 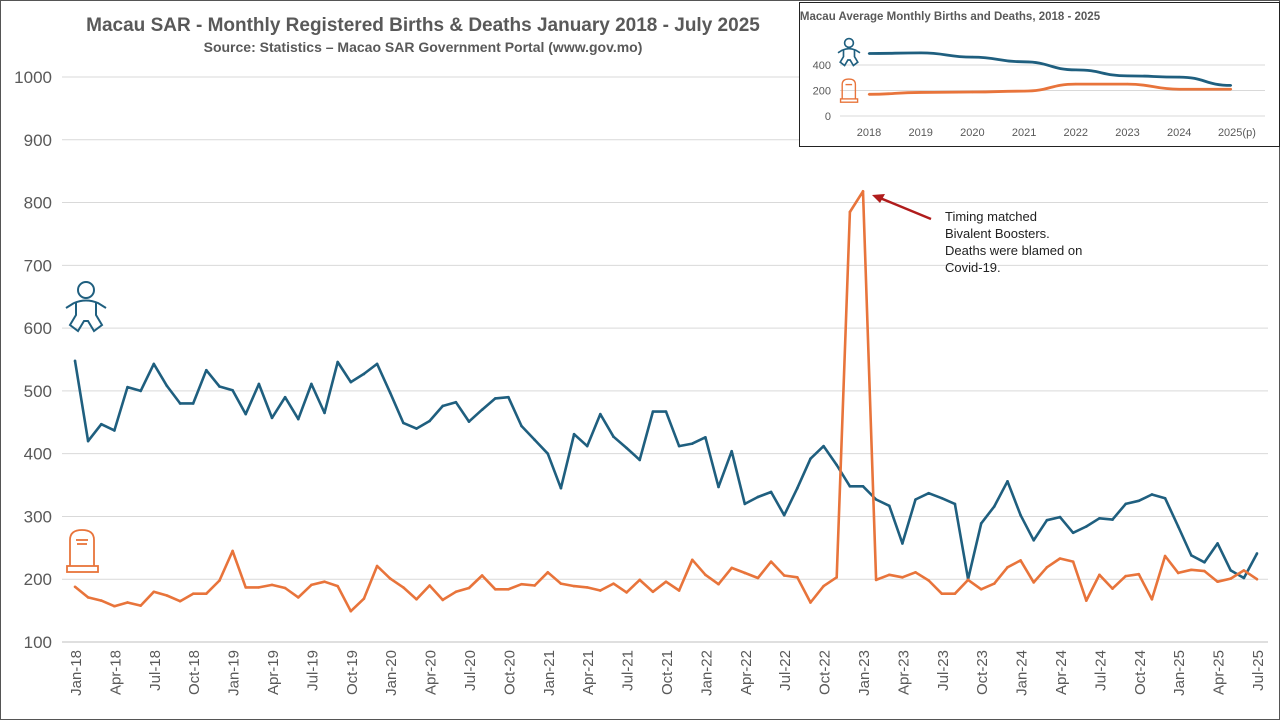 I want to click on y-tick-label: 300, so click(x=38, y=516).